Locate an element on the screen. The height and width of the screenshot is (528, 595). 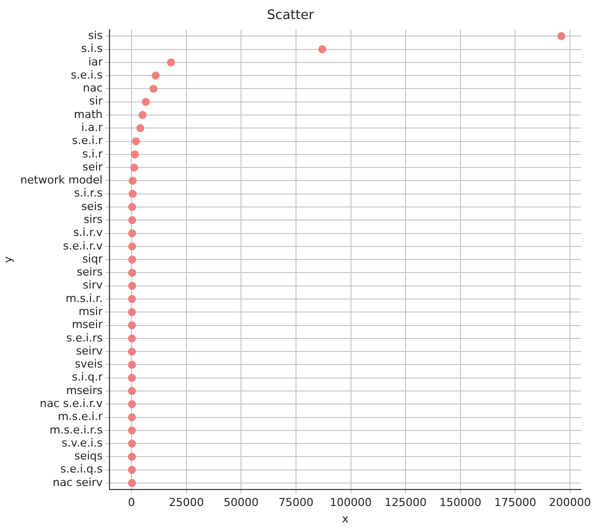
y-tick-label: seirs is located at coordinates (89, 272).